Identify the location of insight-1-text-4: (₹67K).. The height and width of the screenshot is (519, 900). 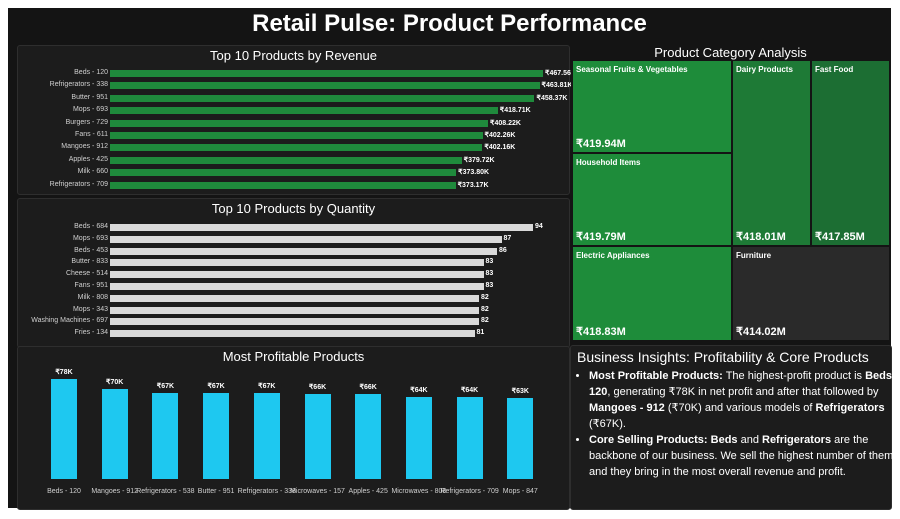
(607, 424).